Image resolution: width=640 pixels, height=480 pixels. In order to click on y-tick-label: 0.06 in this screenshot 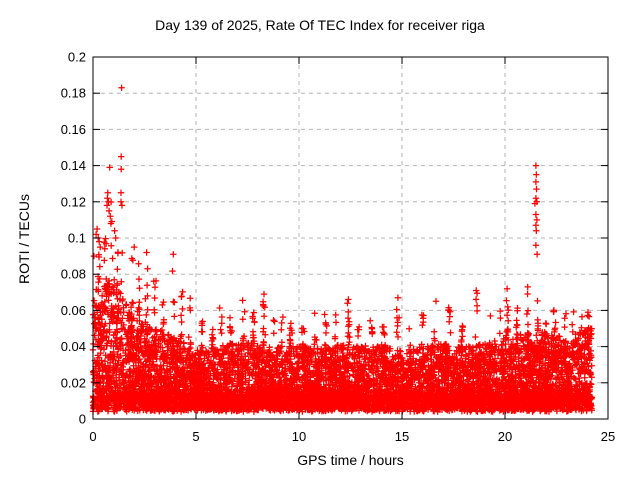, I will do `click(73, 310)`.